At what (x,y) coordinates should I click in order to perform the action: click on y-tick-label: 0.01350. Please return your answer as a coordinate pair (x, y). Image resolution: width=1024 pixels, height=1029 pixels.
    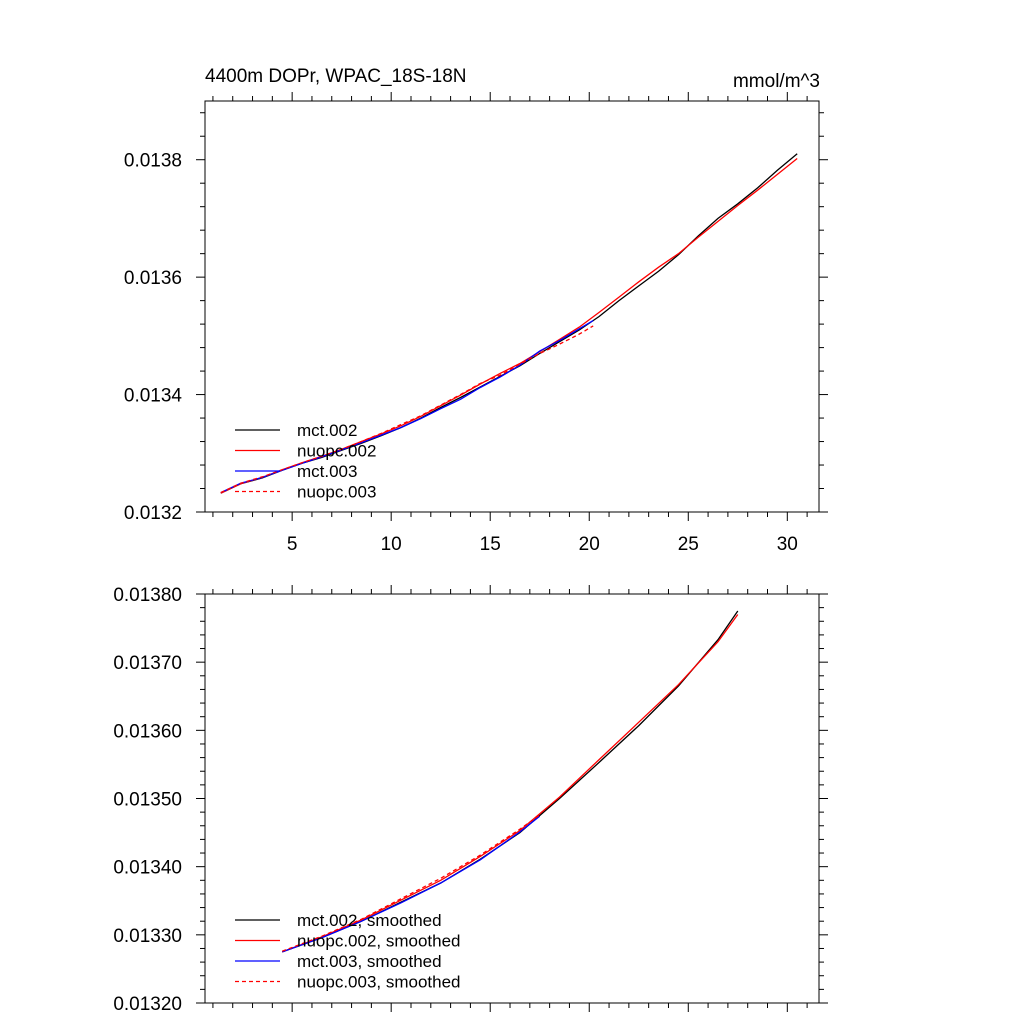
    Looking at the image, I should click on (147, 800).